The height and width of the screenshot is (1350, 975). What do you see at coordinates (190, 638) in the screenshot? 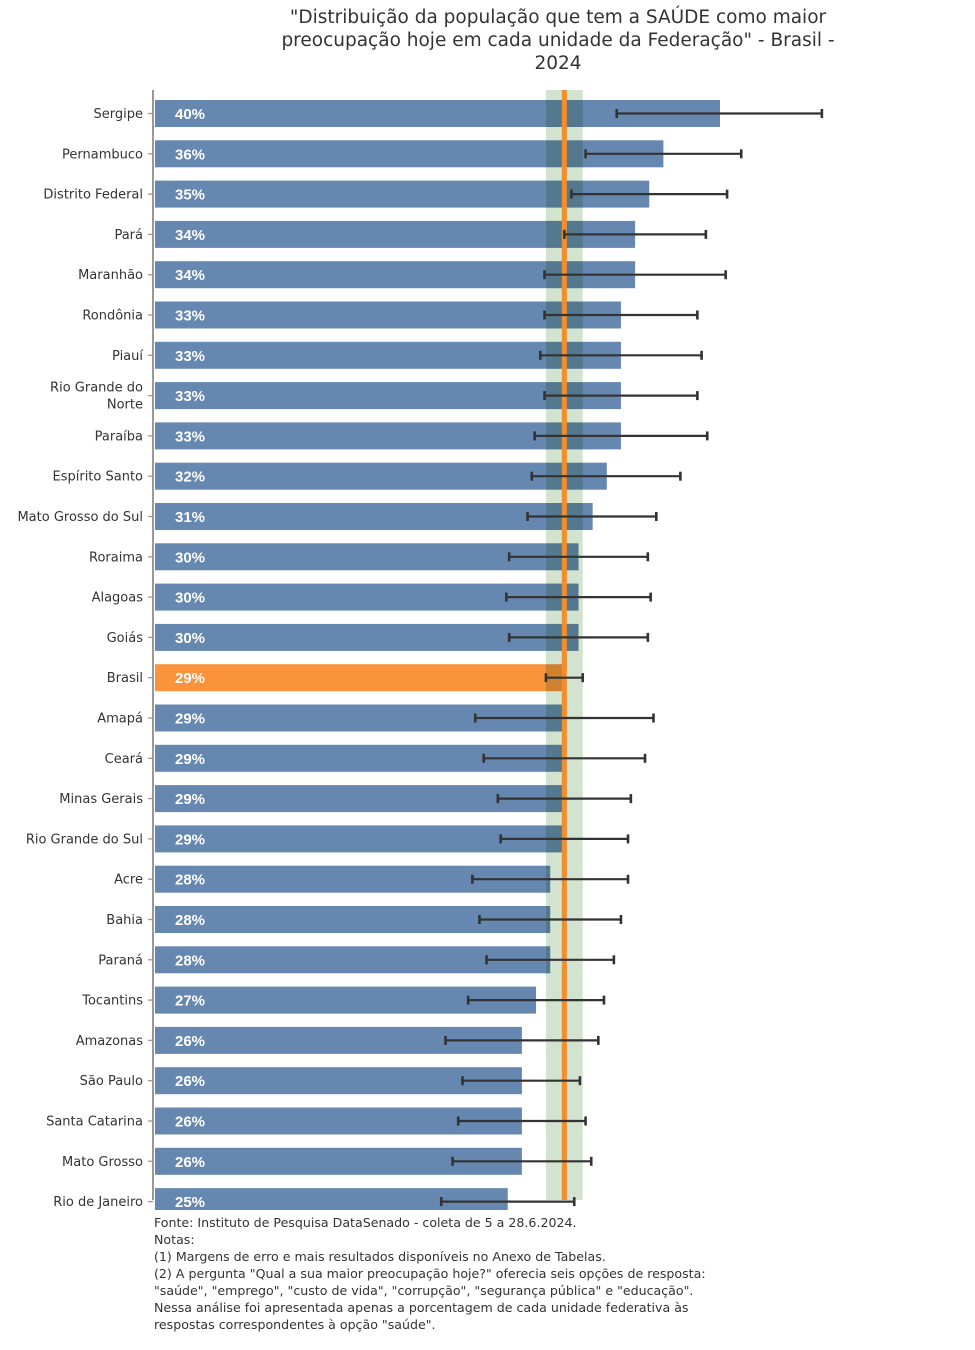
I see `value-label-13: 30%` at bounding box center [190, 638].